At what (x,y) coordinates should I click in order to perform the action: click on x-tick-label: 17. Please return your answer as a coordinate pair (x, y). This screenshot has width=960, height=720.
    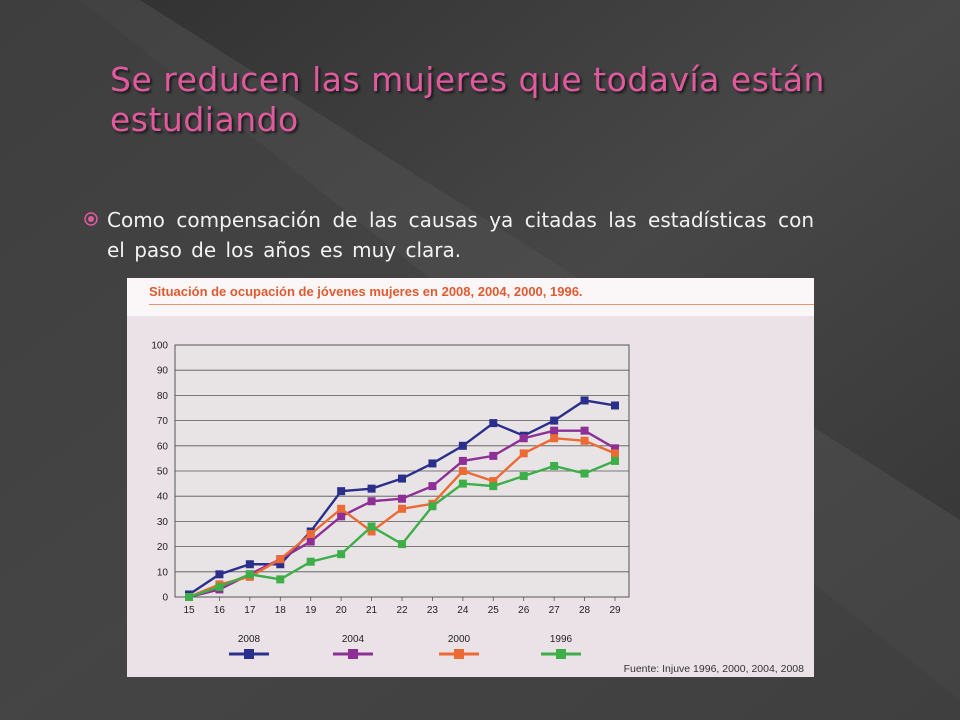
    Looking at the image, I should click on (250, 610).